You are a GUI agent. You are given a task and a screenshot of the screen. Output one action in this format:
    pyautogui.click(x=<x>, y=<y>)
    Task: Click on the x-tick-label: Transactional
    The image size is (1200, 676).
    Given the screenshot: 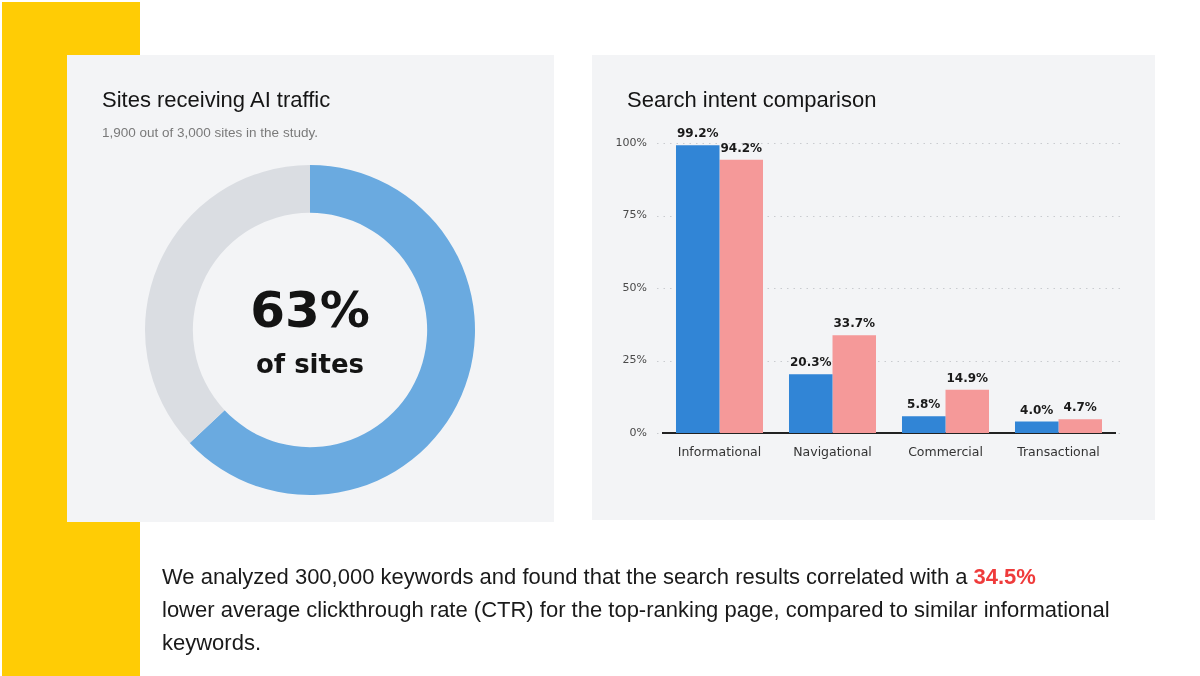 What is the action you would take?
    pyautogui.click(x=1058, y=451)
    